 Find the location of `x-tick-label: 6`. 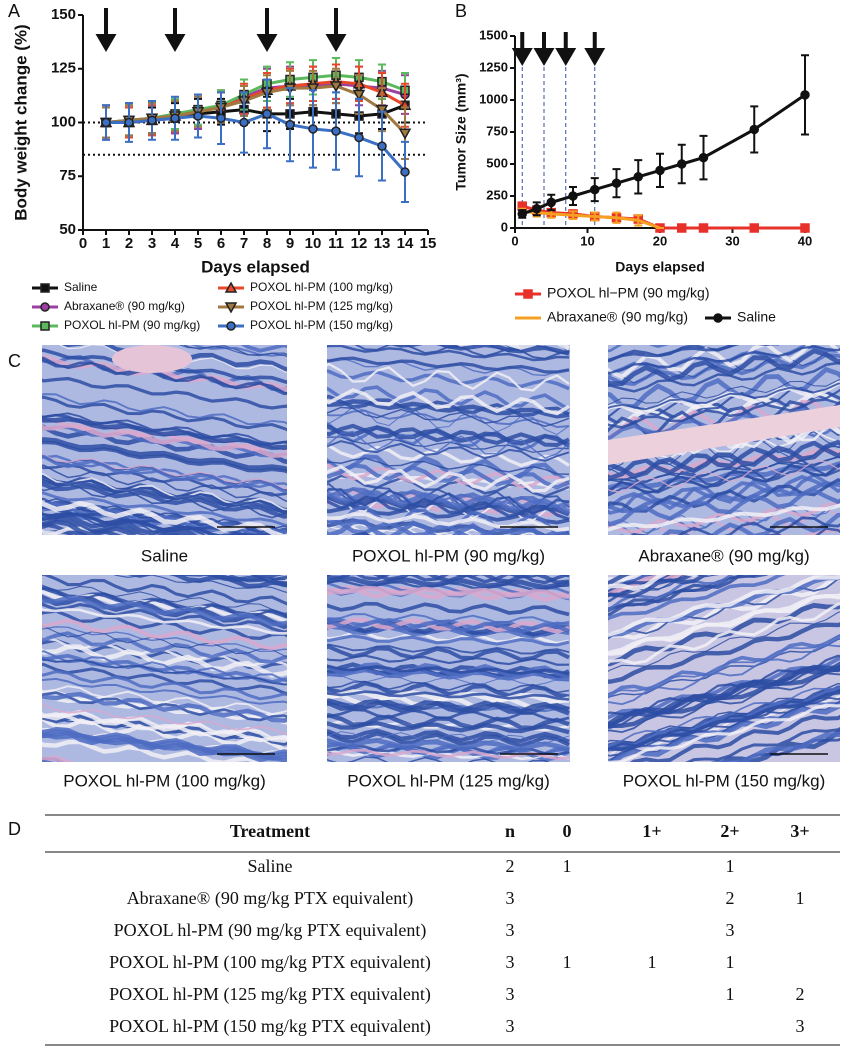

x-tick-label: 6 is located at coordinates (221, 243).